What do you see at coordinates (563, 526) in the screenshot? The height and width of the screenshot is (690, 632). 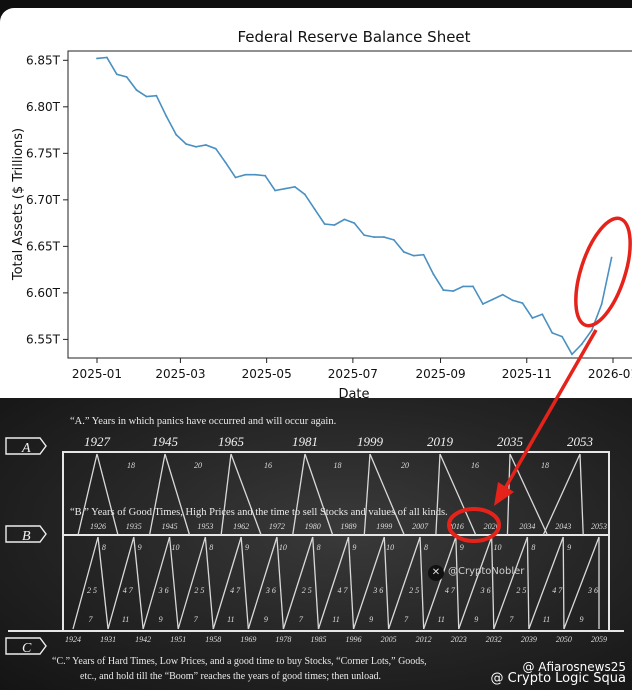 I see `good-year: 2043` at bounding box center [563, 526].